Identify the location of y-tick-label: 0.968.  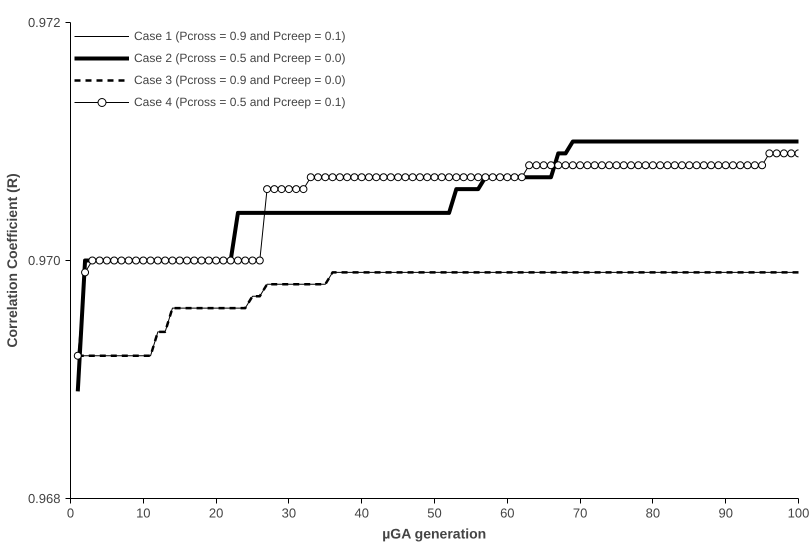
(44, 498).